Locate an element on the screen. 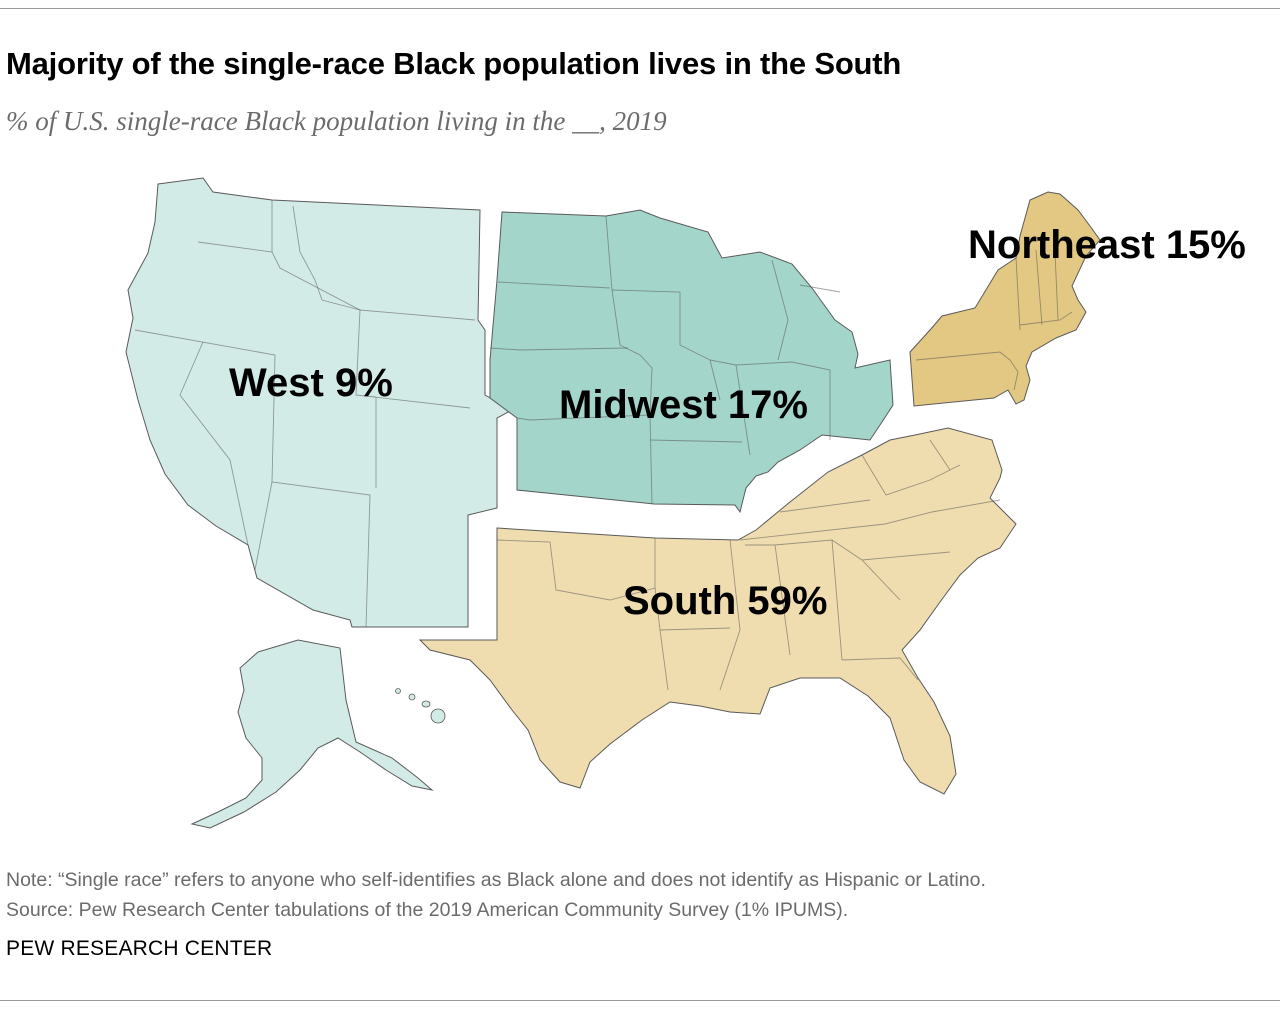  midwest-region-shape is located at coordinates (691, 361).